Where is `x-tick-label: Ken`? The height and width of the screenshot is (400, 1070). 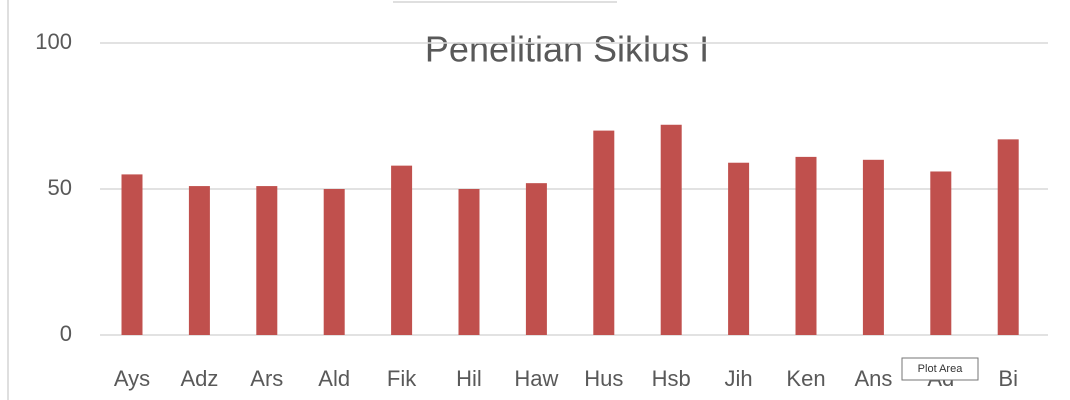
x-tick-label: Ken is located at coordinates (805, 378).